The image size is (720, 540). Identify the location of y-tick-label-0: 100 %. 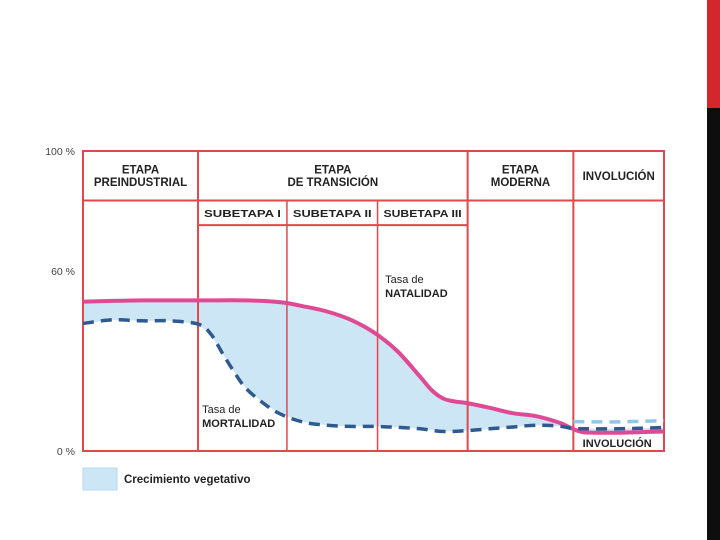
(60, 152).